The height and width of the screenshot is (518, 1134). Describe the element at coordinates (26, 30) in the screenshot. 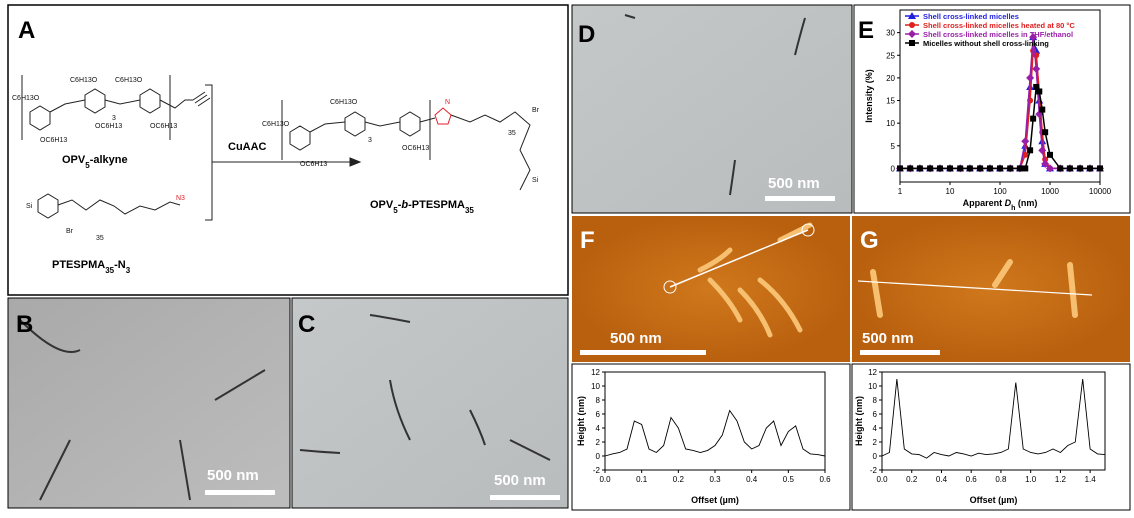

I see `panel-label: A` at that location.